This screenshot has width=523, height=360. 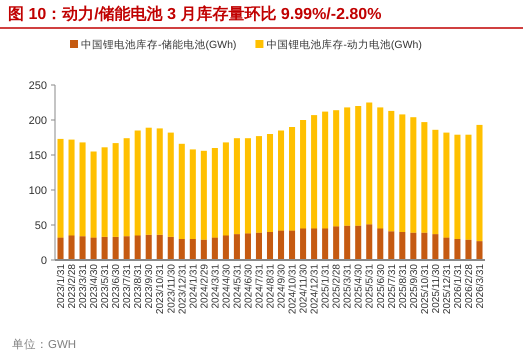 I want to click on x-tick-label: 2024/7/31, so click(x=260, y=286).